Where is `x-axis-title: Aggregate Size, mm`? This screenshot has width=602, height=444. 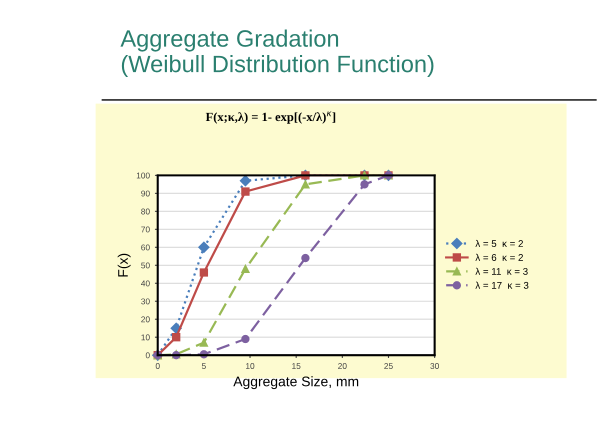
x-axis-title: Aggregate Size, mm is located at coordinates (295, 383).